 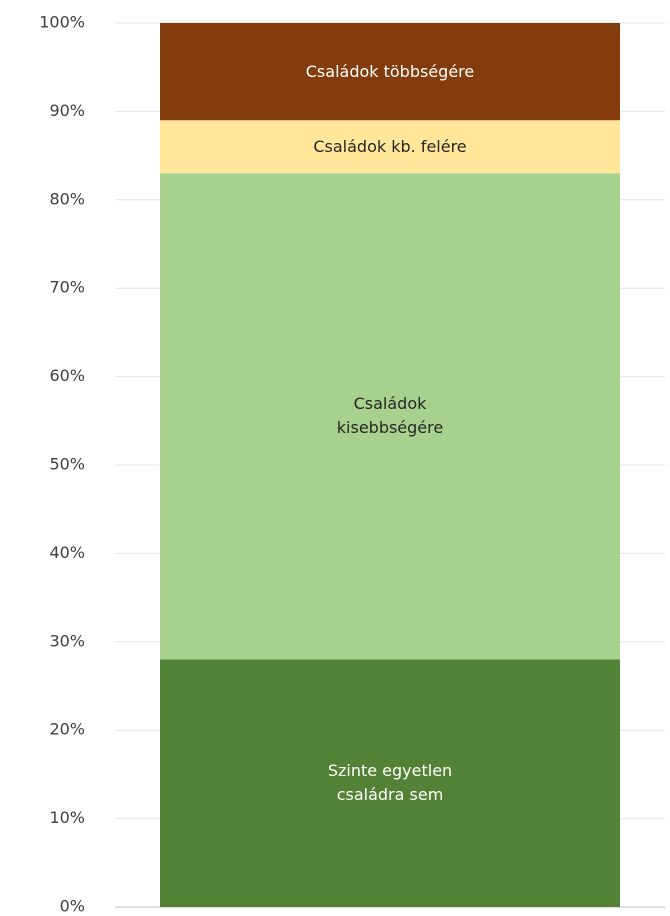 I want to click on segment-label: Családok többségére, so click(x=390, y=71).